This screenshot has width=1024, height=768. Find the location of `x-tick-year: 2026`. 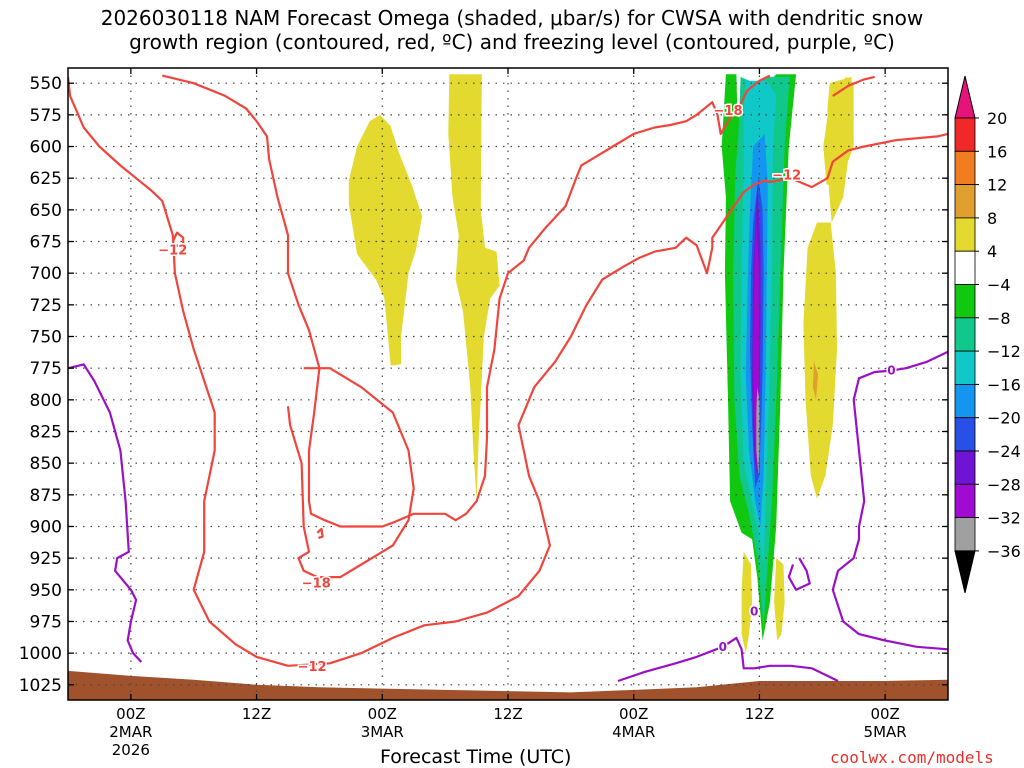

x-tick-year: 2026 is located at coordinates (131, 750).